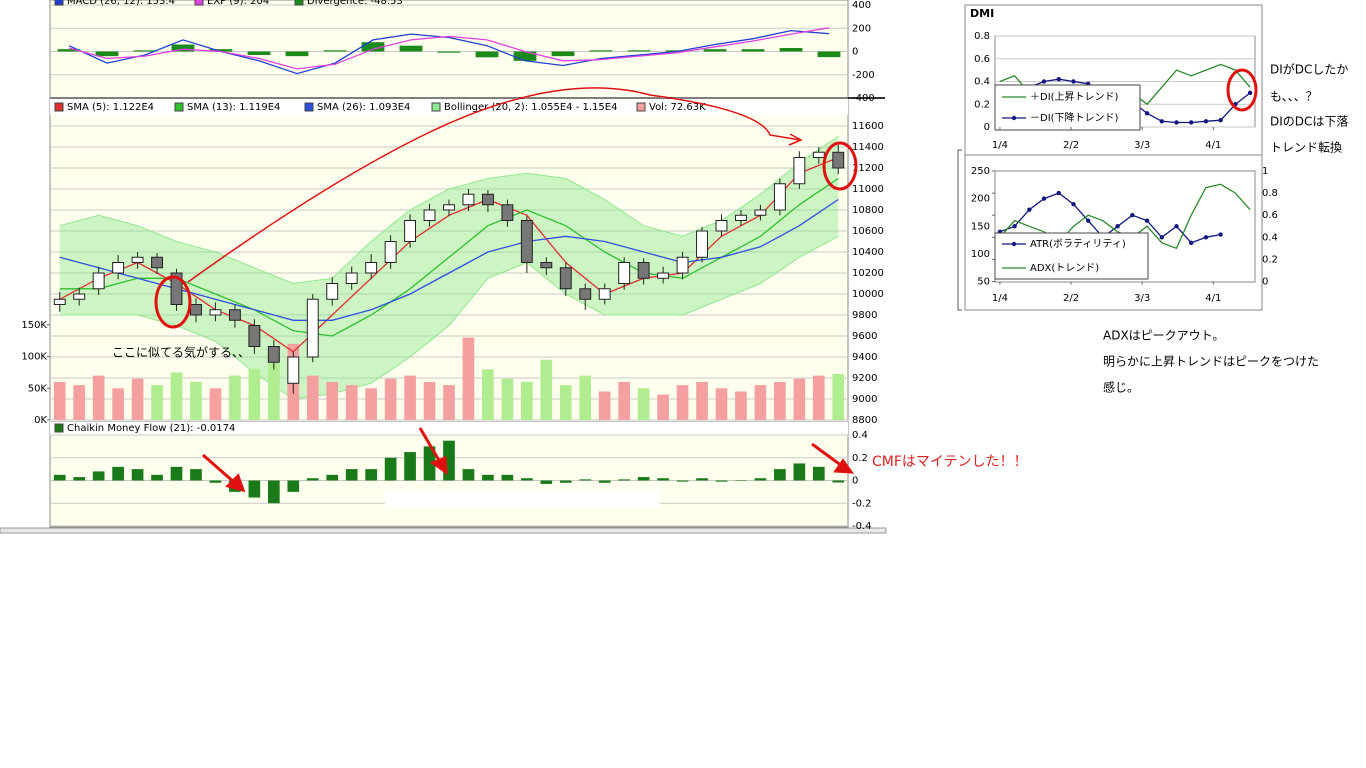  Describe the element at coordinates (868, 147) in the screenshot. I see `y-tick-label: 11400` at that location.